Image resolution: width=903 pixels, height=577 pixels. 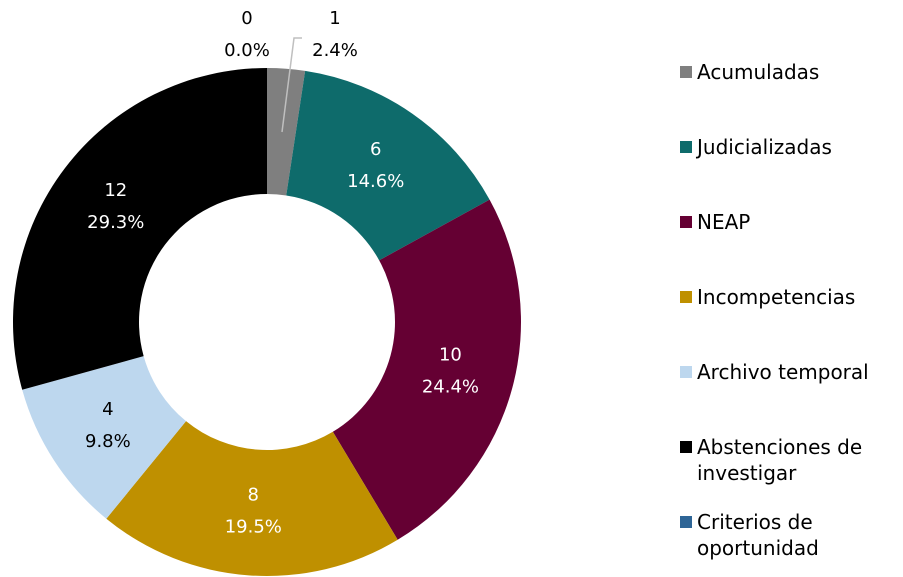 I want to click on legend-label: Archivo temporal, so click(x=783, y=372).